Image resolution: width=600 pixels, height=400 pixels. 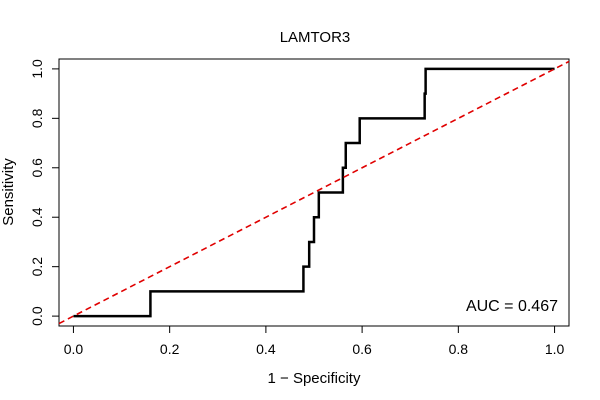 What do you see at coordinates (8, 192) in the screenshot?
I see `y-axis-label: Sensitivity` at bounding box center [8, 192].